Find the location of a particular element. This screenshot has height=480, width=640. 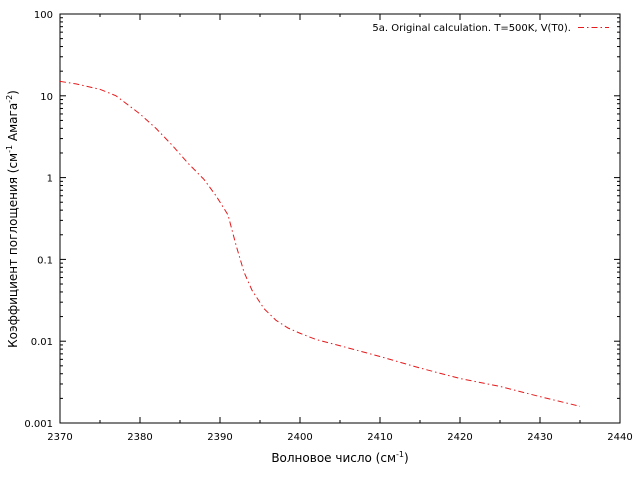

x-tick-label: 2400 is located at coordinates (299, 437).